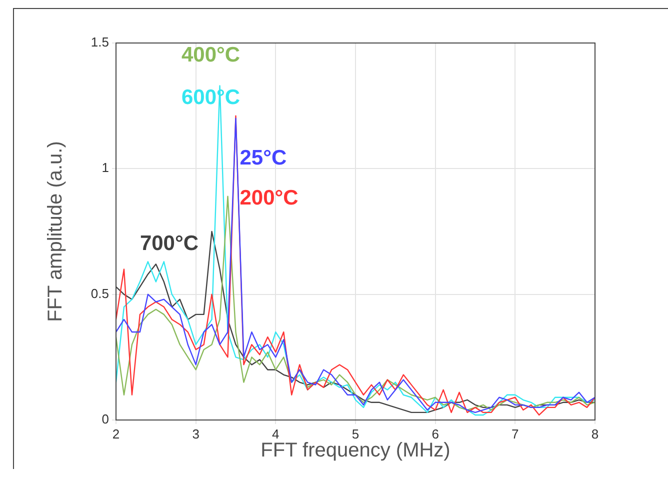  Describe the element at coordinates (263, 158) in the screenshot. I see `series-label: 25°C` at that location.